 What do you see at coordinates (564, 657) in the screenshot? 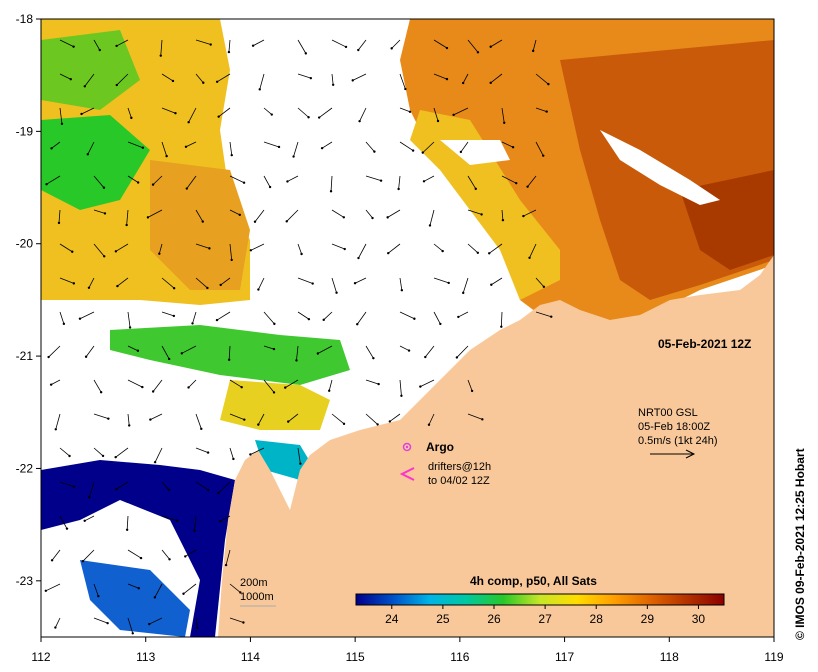
I see `x-tick-label: 117` at bounding box center [564, 657].